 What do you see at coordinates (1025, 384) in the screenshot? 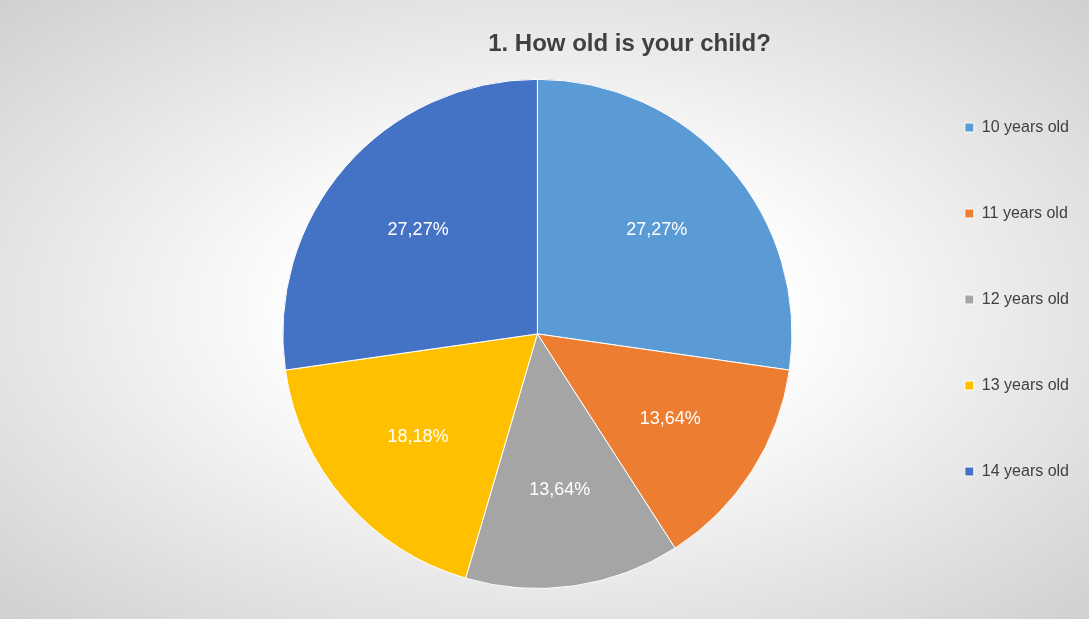
I see `legend-label: 13 years old` at bounding box center [1025, 384].